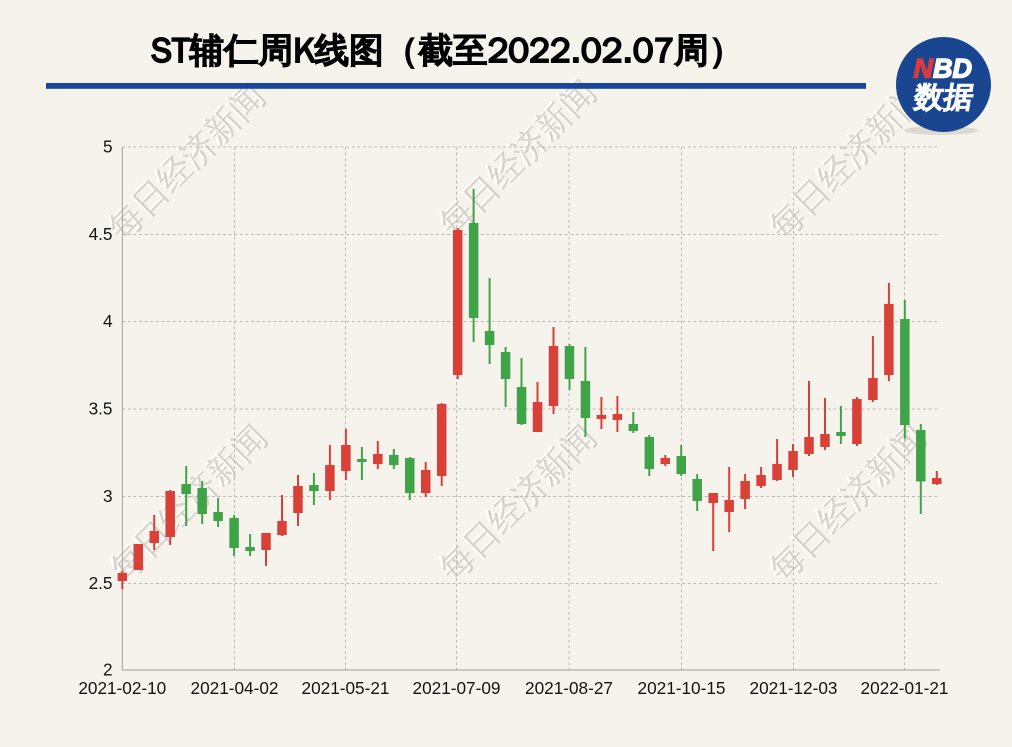 This screenshot has height=747, width=1012. Describe the element at coordinates (108, 669) in the screenshot. I see `svg-text: 2` at that location.